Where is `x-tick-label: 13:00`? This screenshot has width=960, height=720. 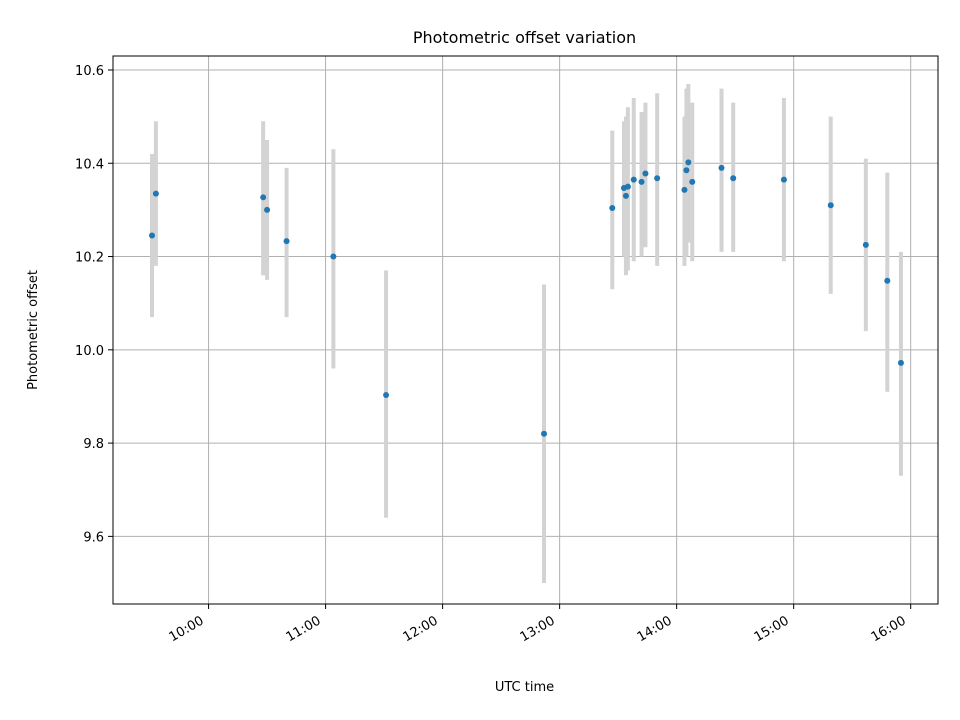 x-tick-label: 13:00 is located at coordinates (538, 629).